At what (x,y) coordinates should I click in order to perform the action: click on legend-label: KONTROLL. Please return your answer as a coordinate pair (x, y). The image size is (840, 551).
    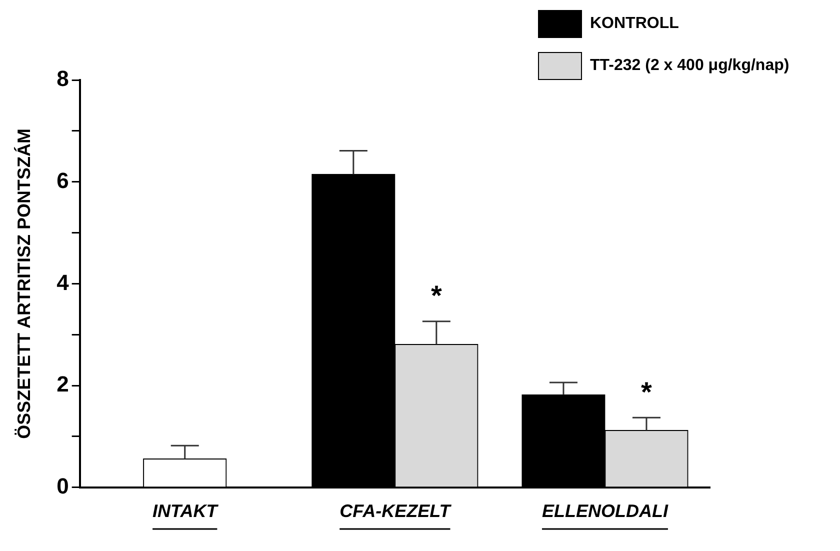
    Looking at the image, I should click on (634, 24).